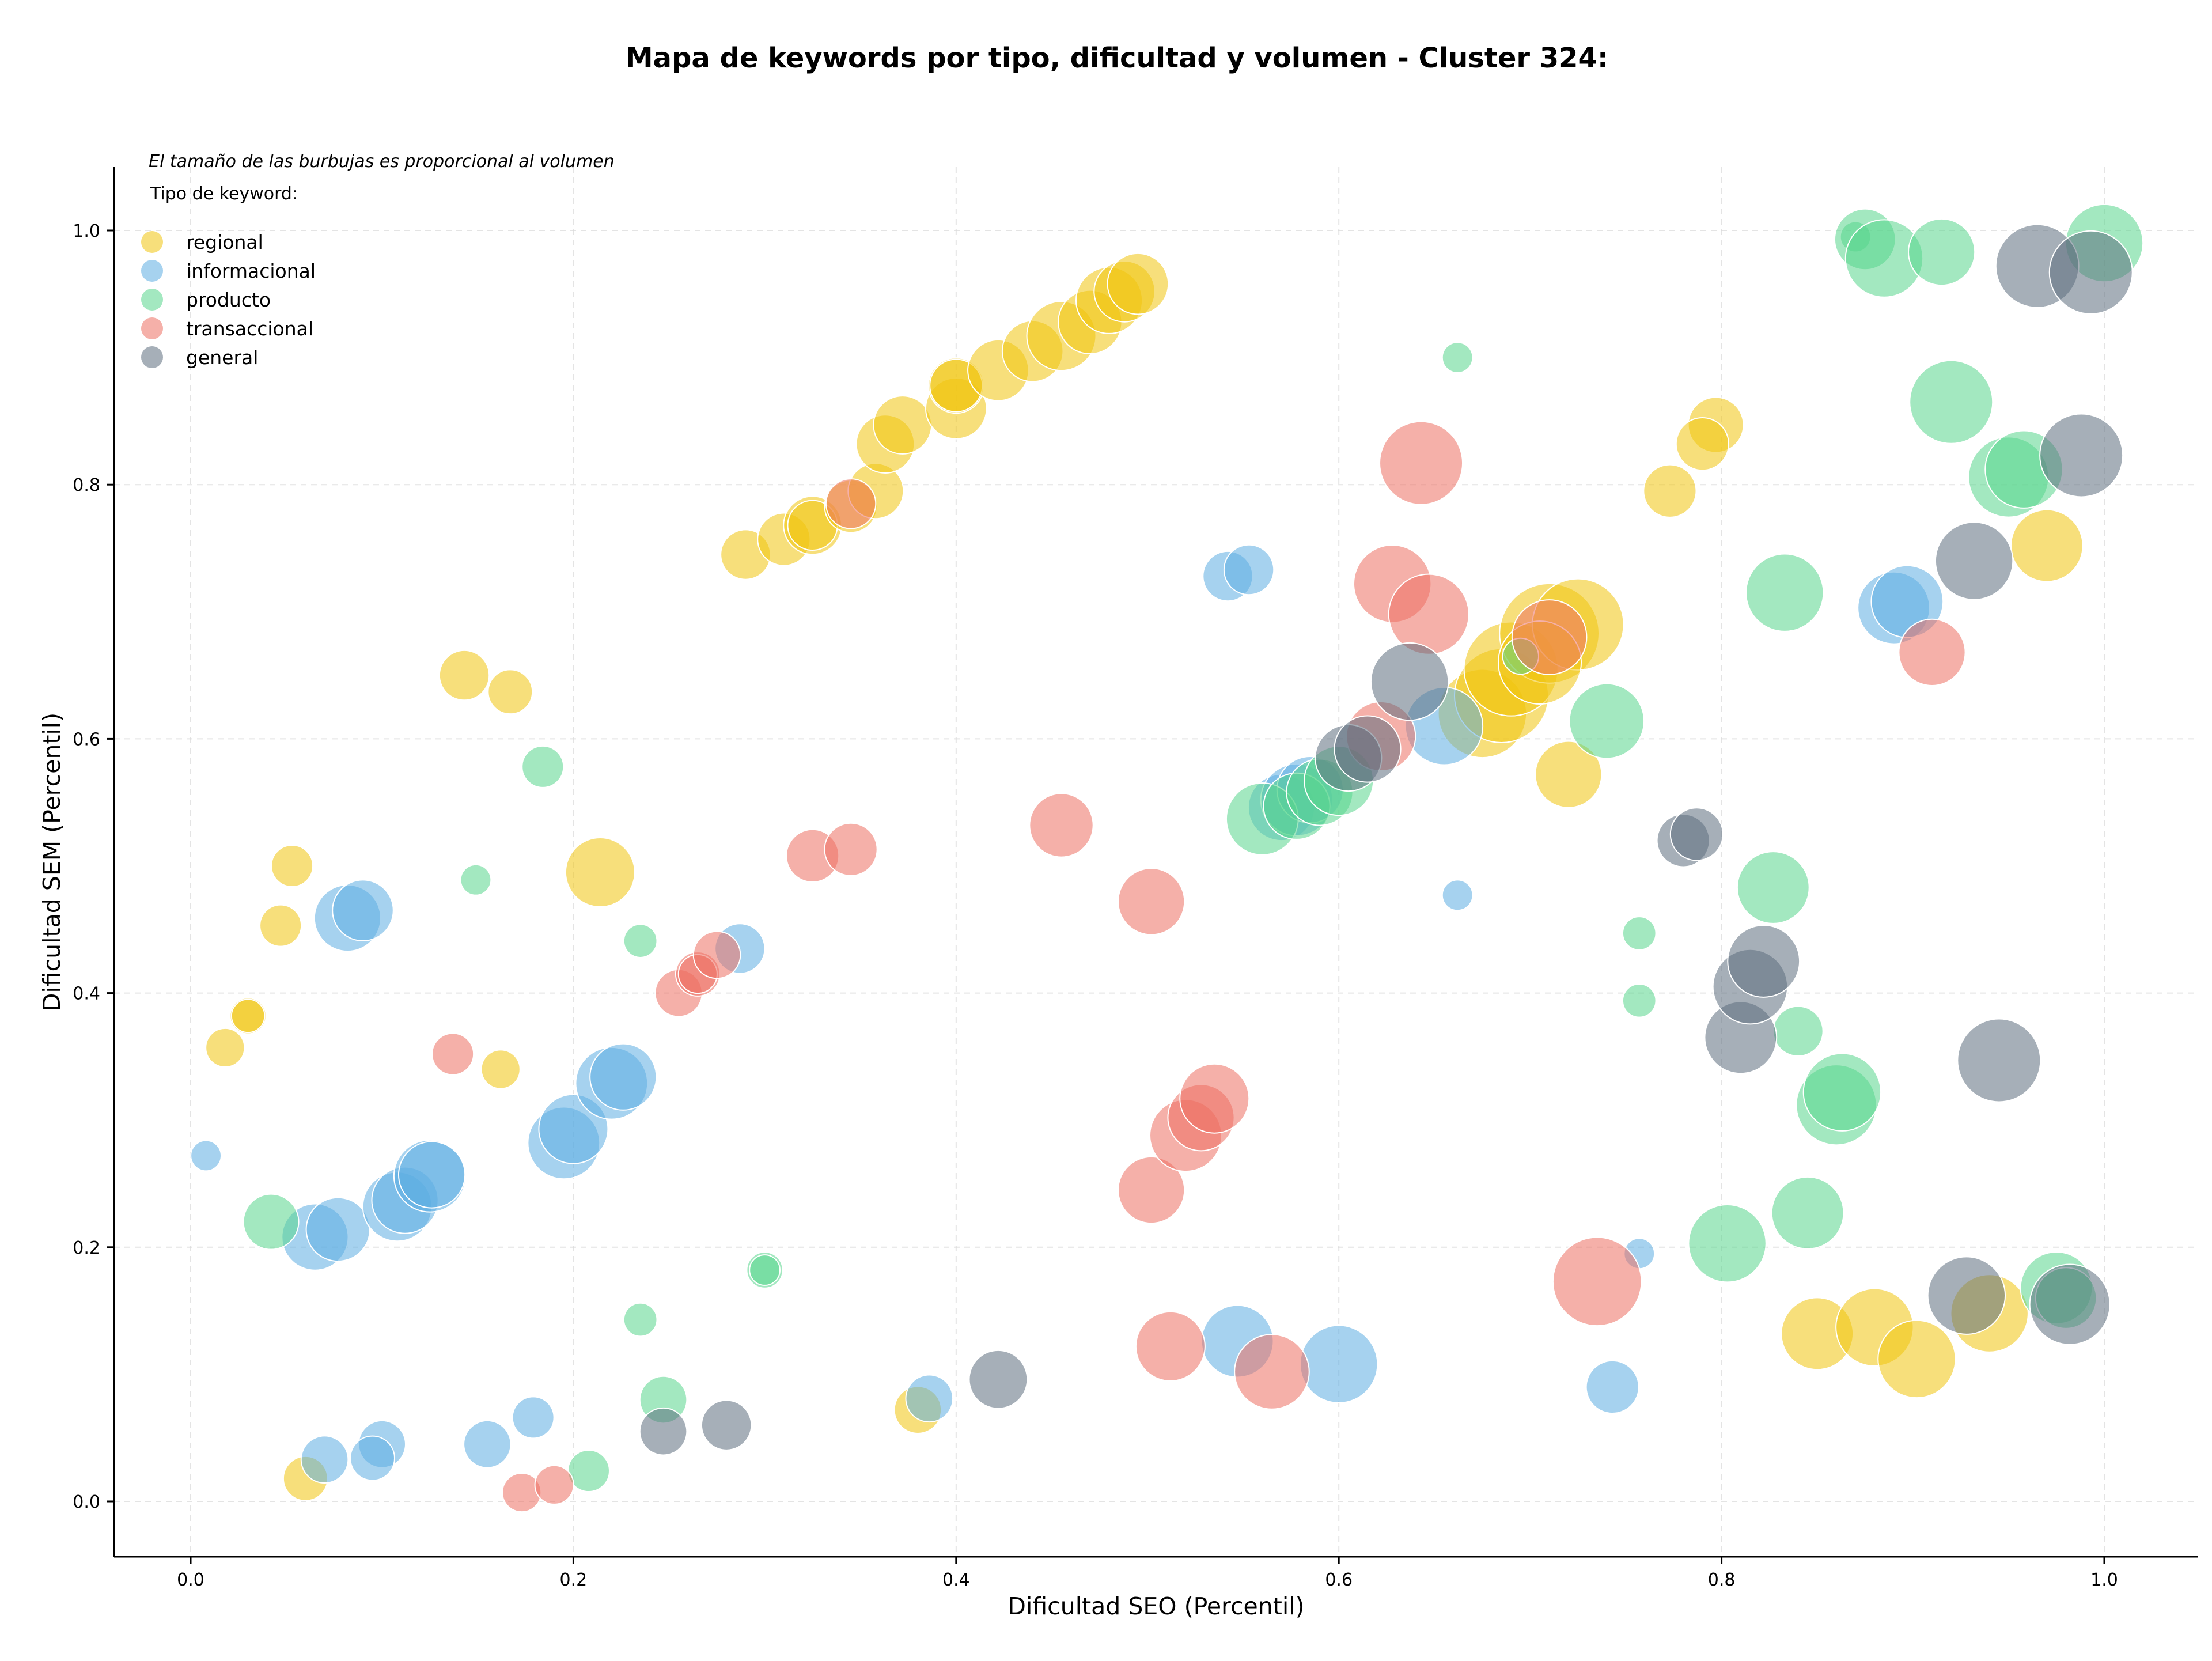 This screenshot has width=2212, height=1661. What do you see at coordinates (86, 739) in the screenshot?
I see `y-tick-label: 0.6` at bounding box center [86, 739].